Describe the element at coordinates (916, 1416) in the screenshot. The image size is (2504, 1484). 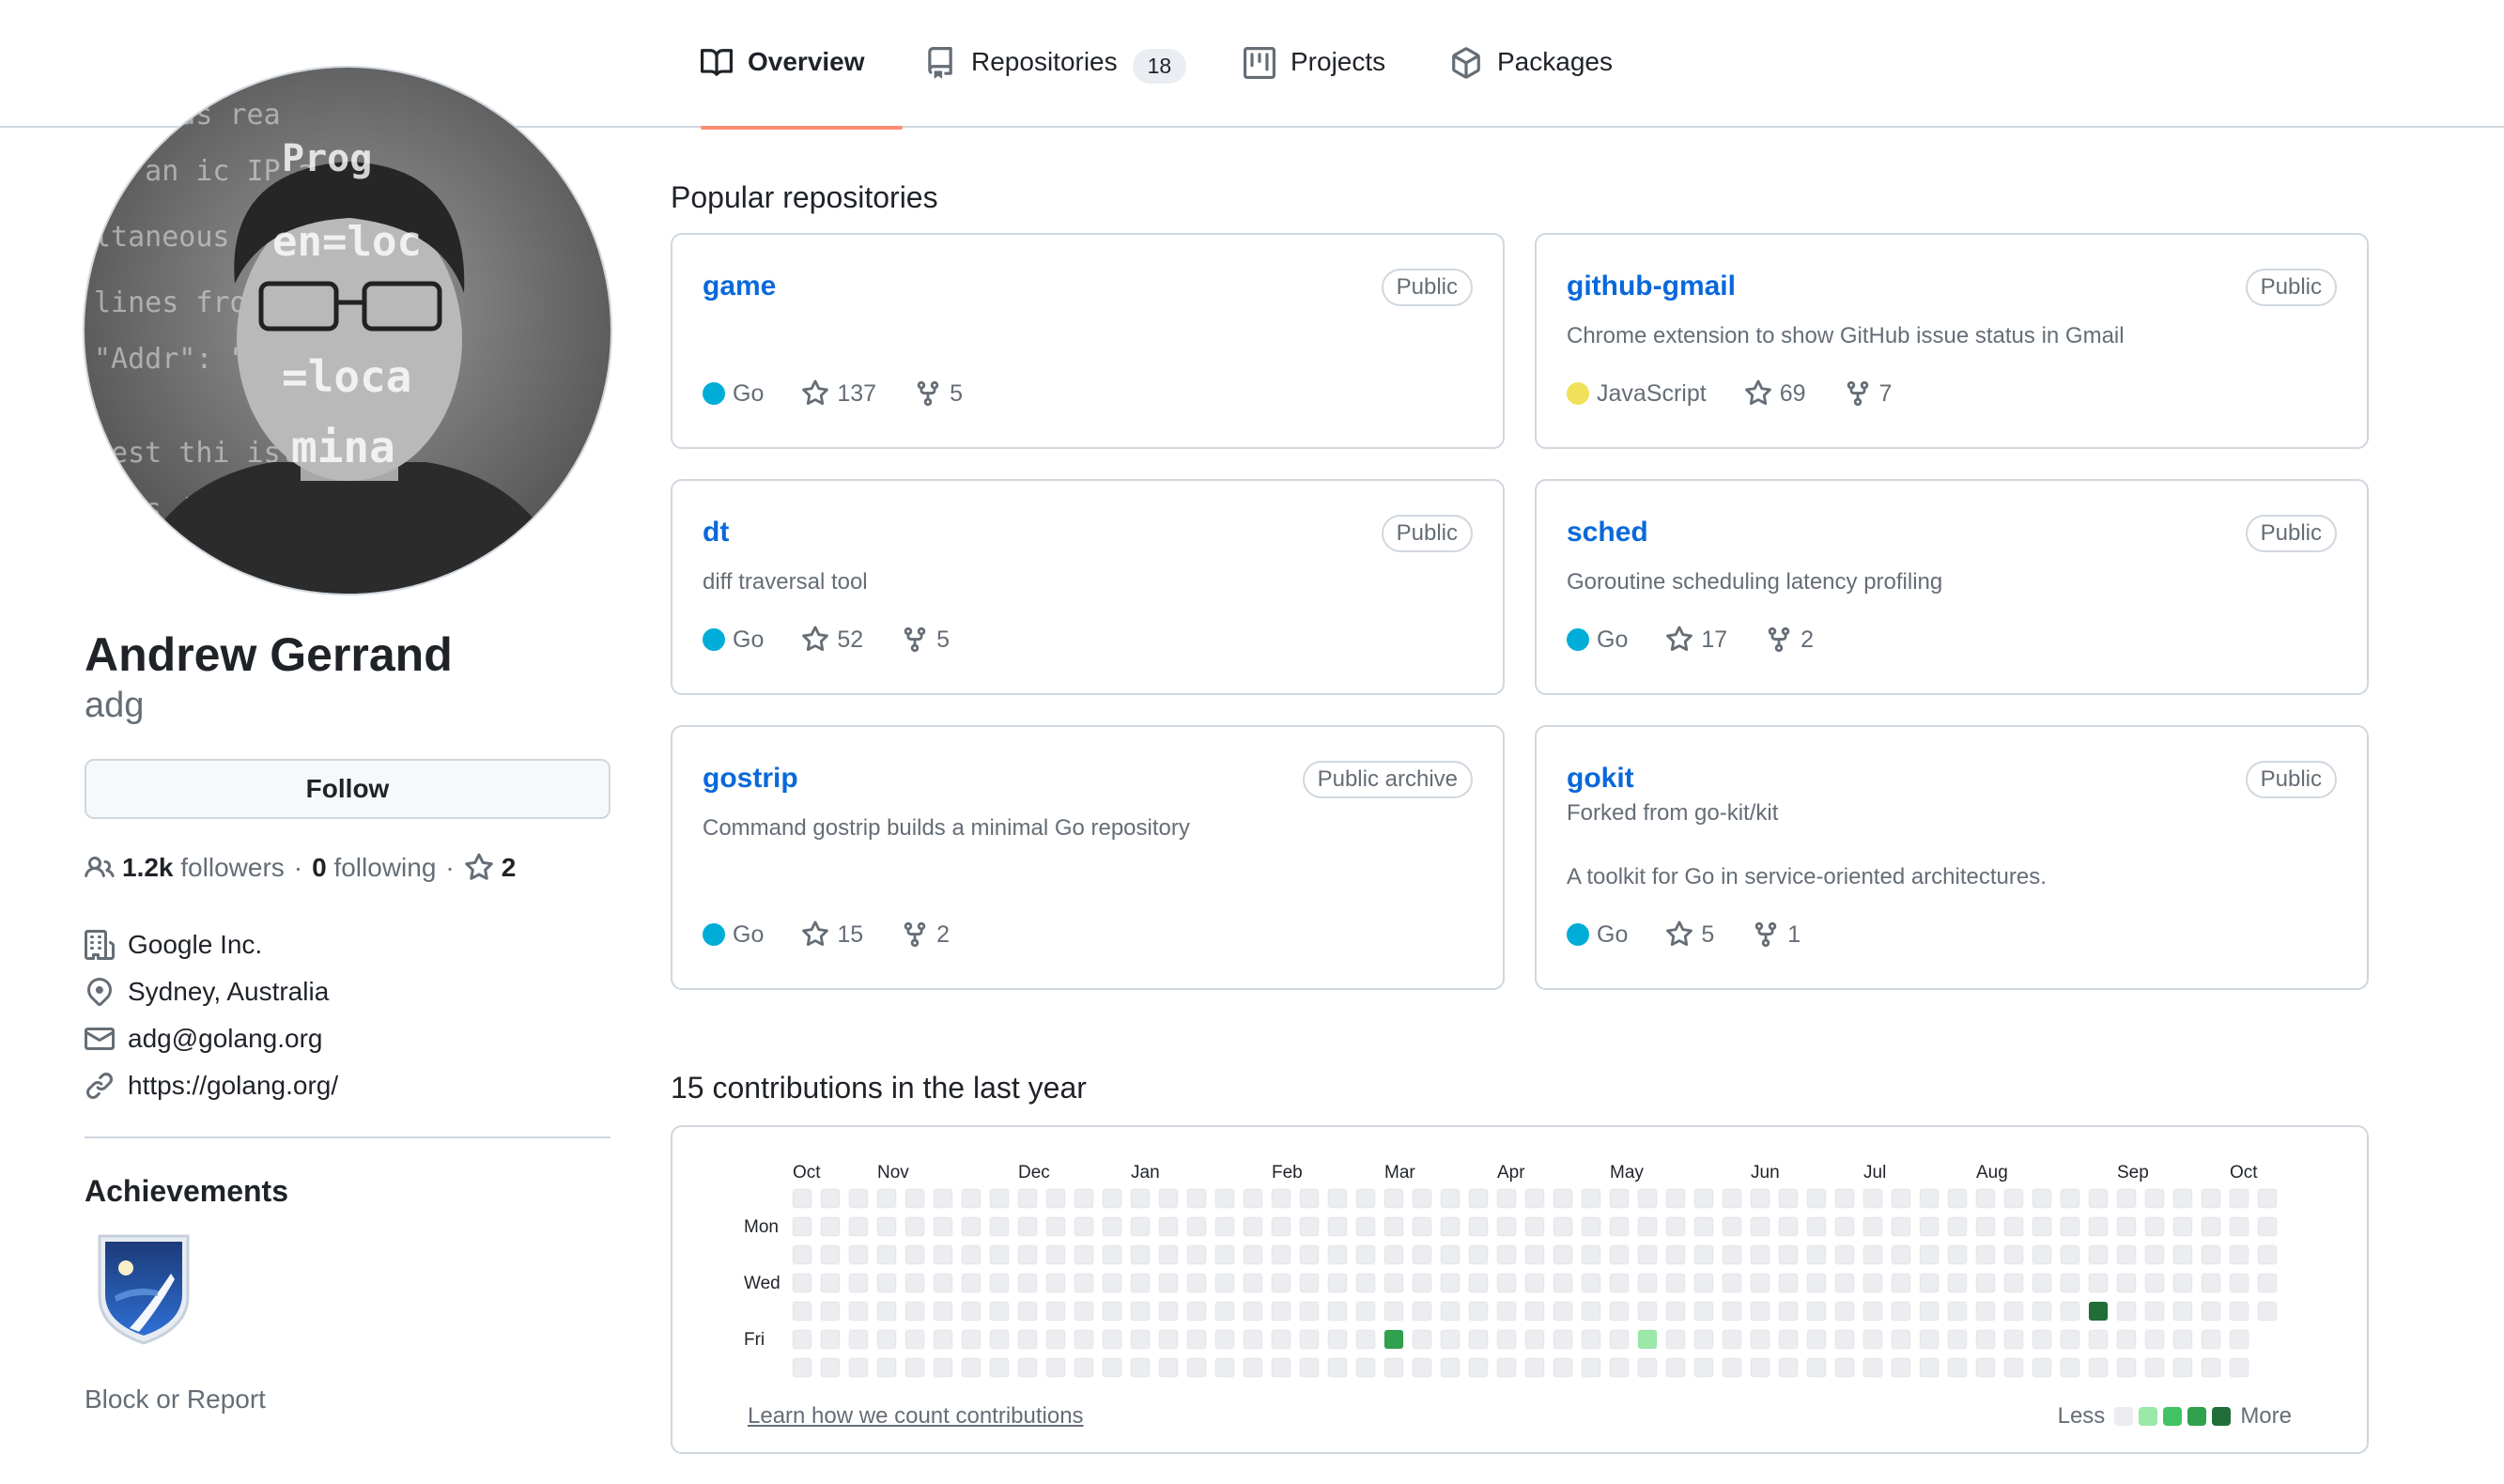
I see `learn-contributions-link: Learn how we count contributions` at that location.